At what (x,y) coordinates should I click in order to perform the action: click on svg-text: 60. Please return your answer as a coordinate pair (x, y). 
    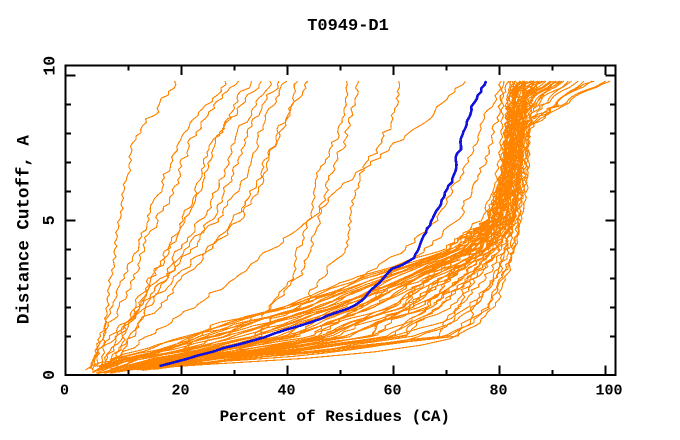
    Looking at the image, I should click on (392, 391).